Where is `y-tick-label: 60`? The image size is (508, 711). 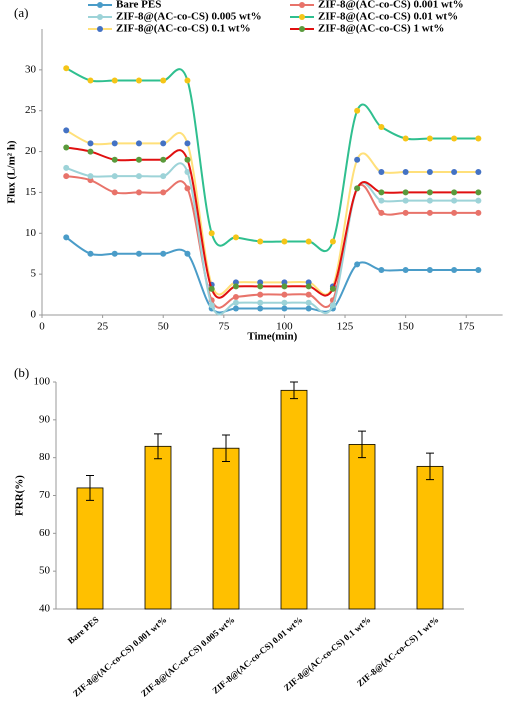
y-tick-label: 60 is located at coordinates (45, 533).